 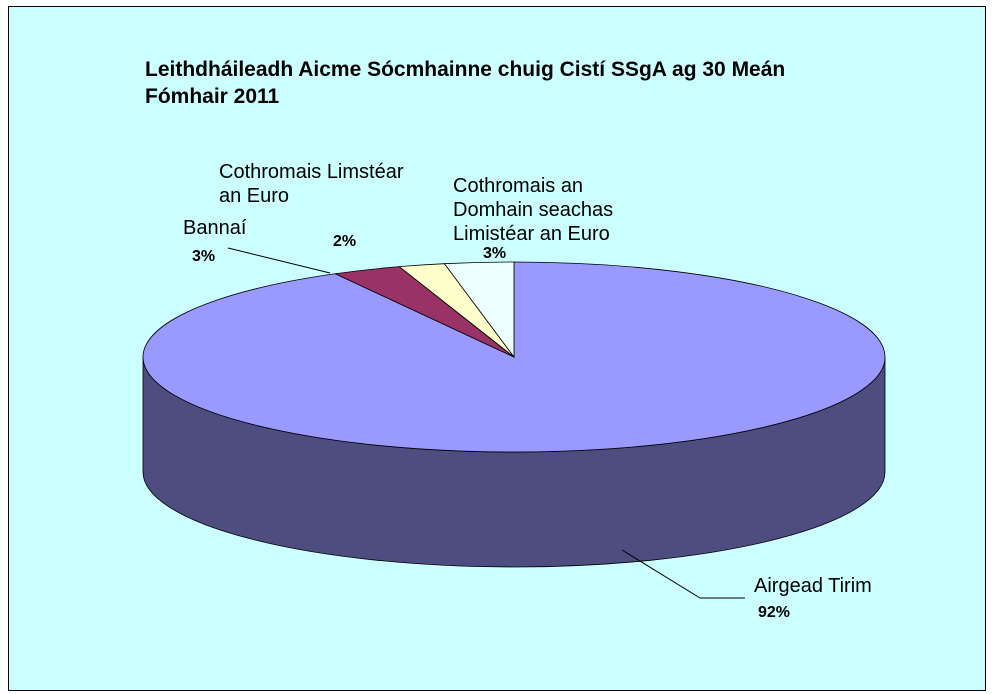 What do you see at coordinates (345, 241) in the screenshot?
I see `value-label: 2%` at bounding box center [345, 241].